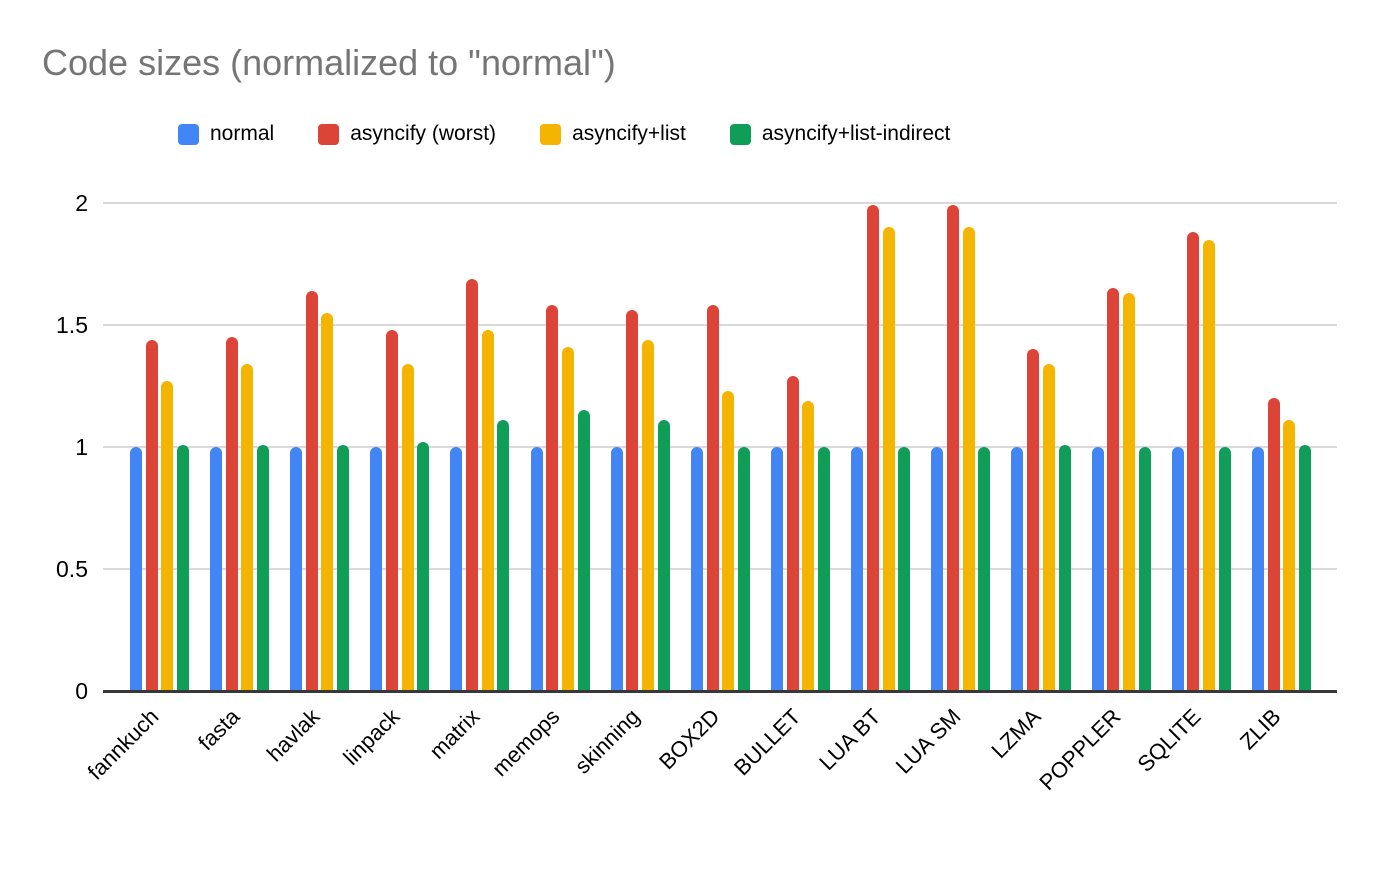  What do you see at coordinates (407, 527) in the screenshot?
I see `bar-asyncify-list-linpack` at bounding box center [407, 527].